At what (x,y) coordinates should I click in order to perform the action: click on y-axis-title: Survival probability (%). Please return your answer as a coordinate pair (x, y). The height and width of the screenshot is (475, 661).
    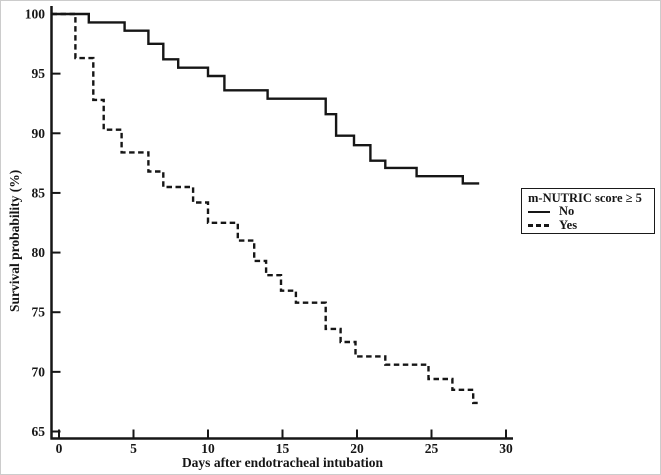
    Looking at the image, I should click on (14, 241).